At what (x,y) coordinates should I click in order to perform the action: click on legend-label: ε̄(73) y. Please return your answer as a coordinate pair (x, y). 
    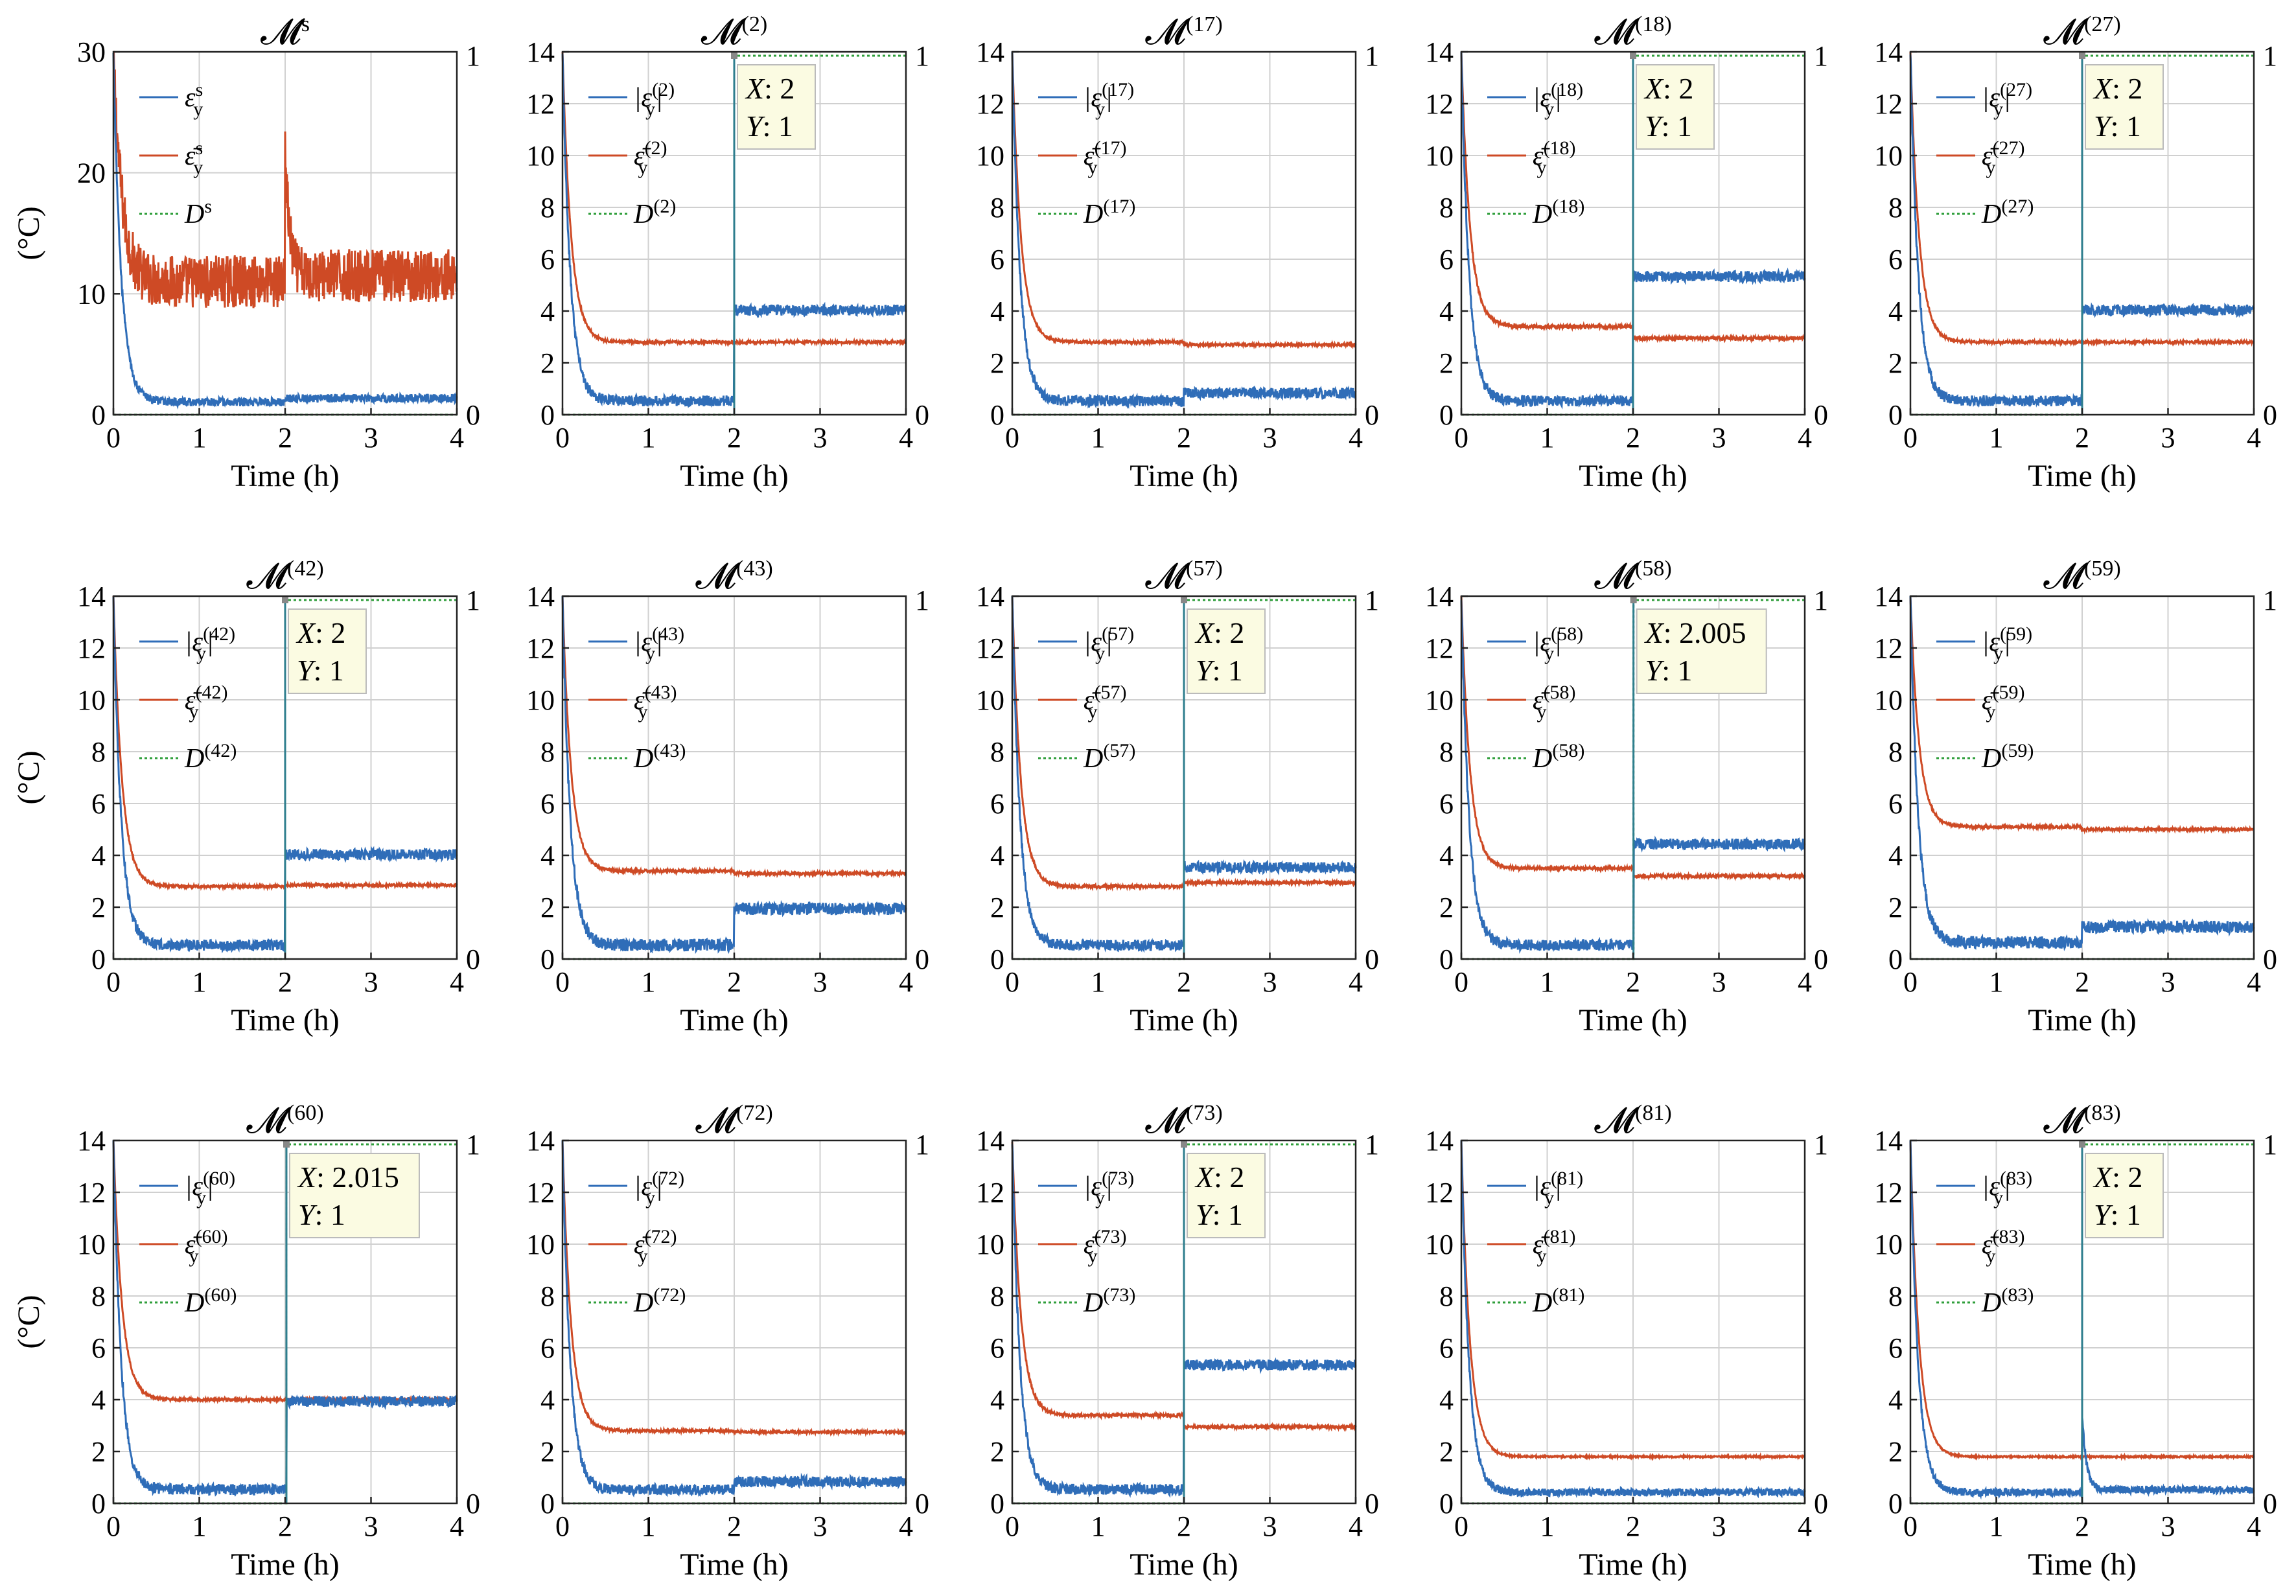
    Looking at the image, I should click on (1105, 1246).